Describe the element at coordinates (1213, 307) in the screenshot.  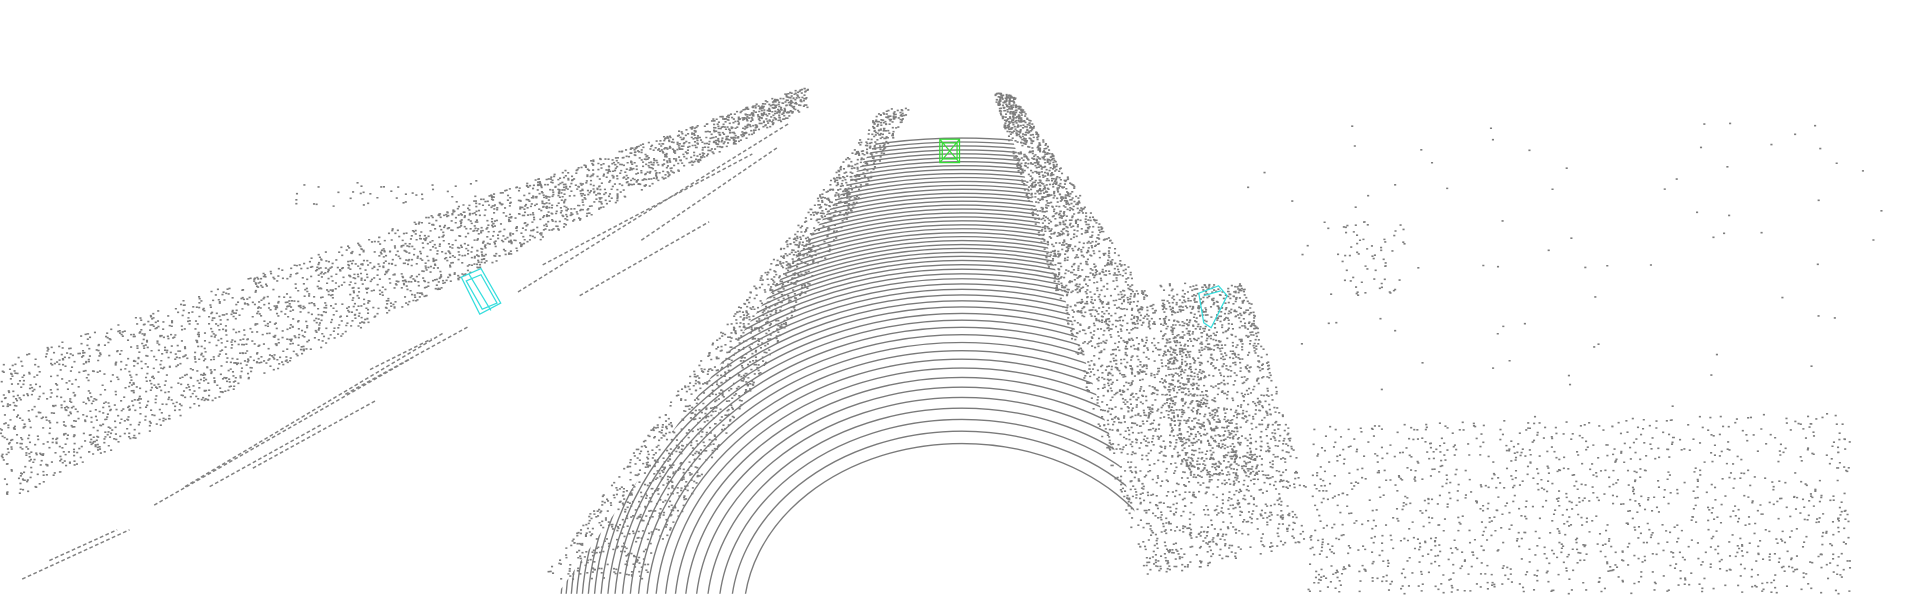
I see `detection-box-cyclist` at that location.